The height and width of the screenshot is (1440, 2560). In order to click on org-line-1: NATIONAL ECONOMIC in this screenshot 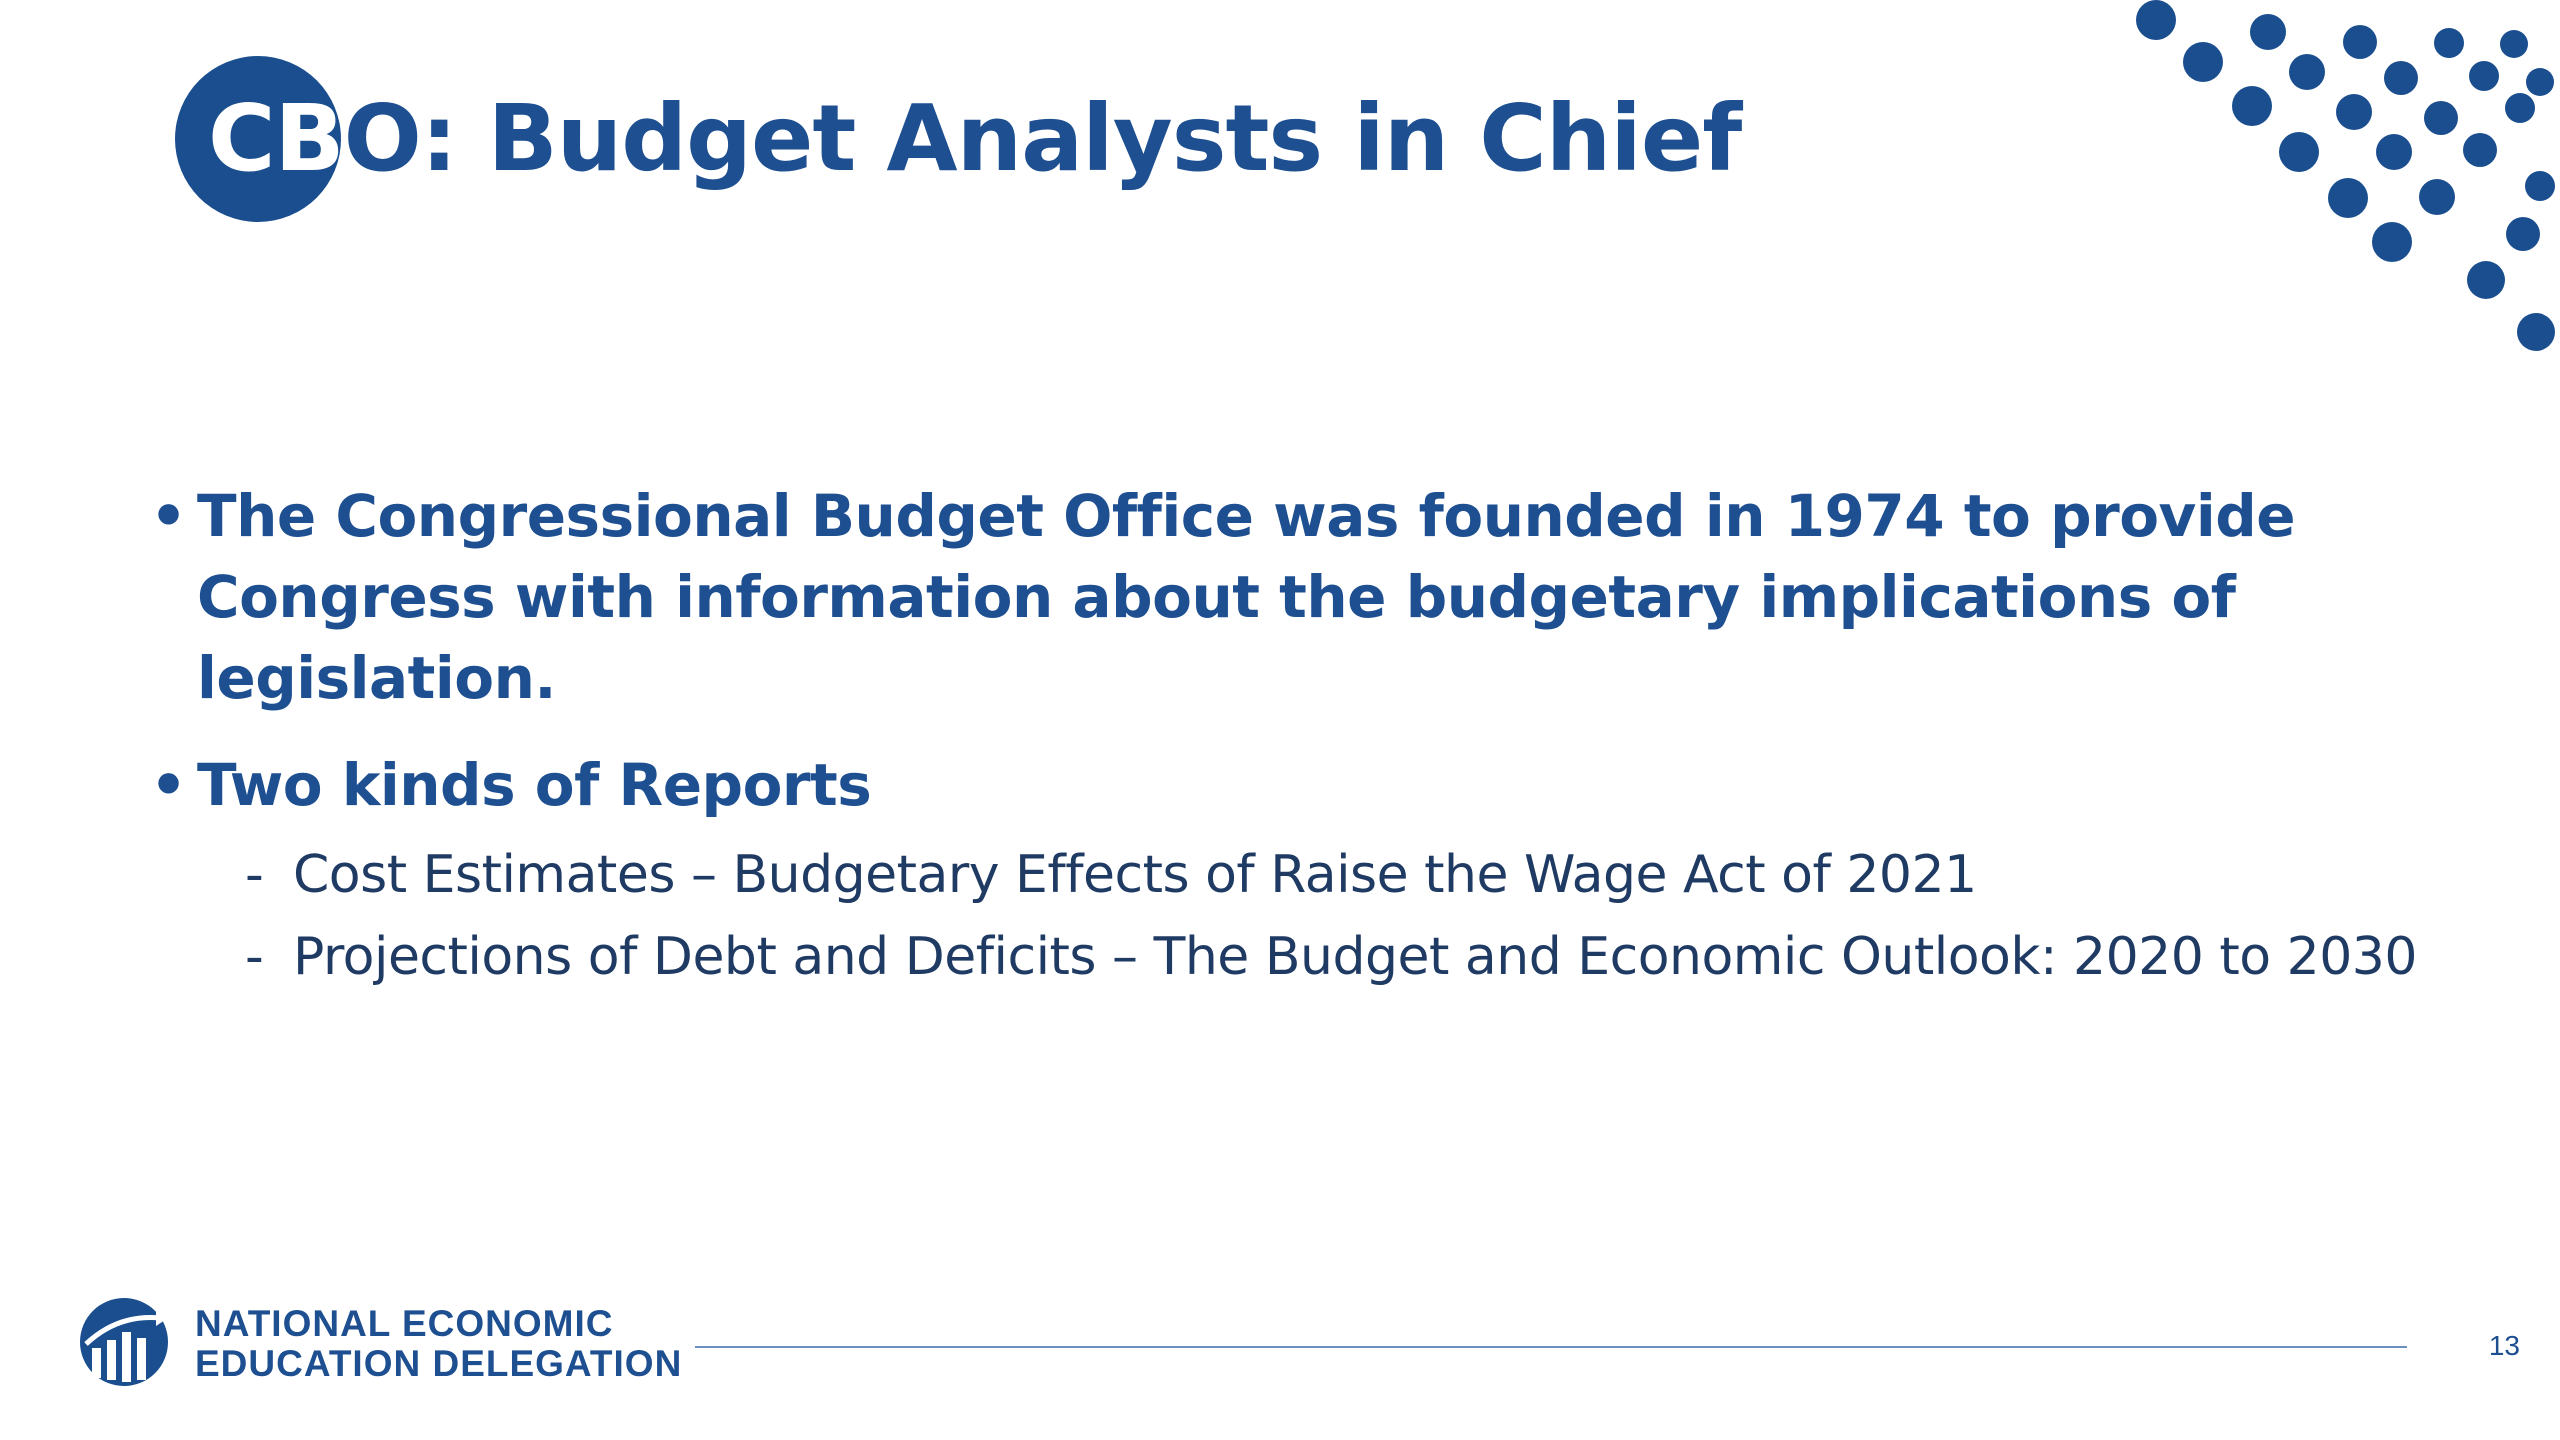, I will do `click(404, 1323)`.